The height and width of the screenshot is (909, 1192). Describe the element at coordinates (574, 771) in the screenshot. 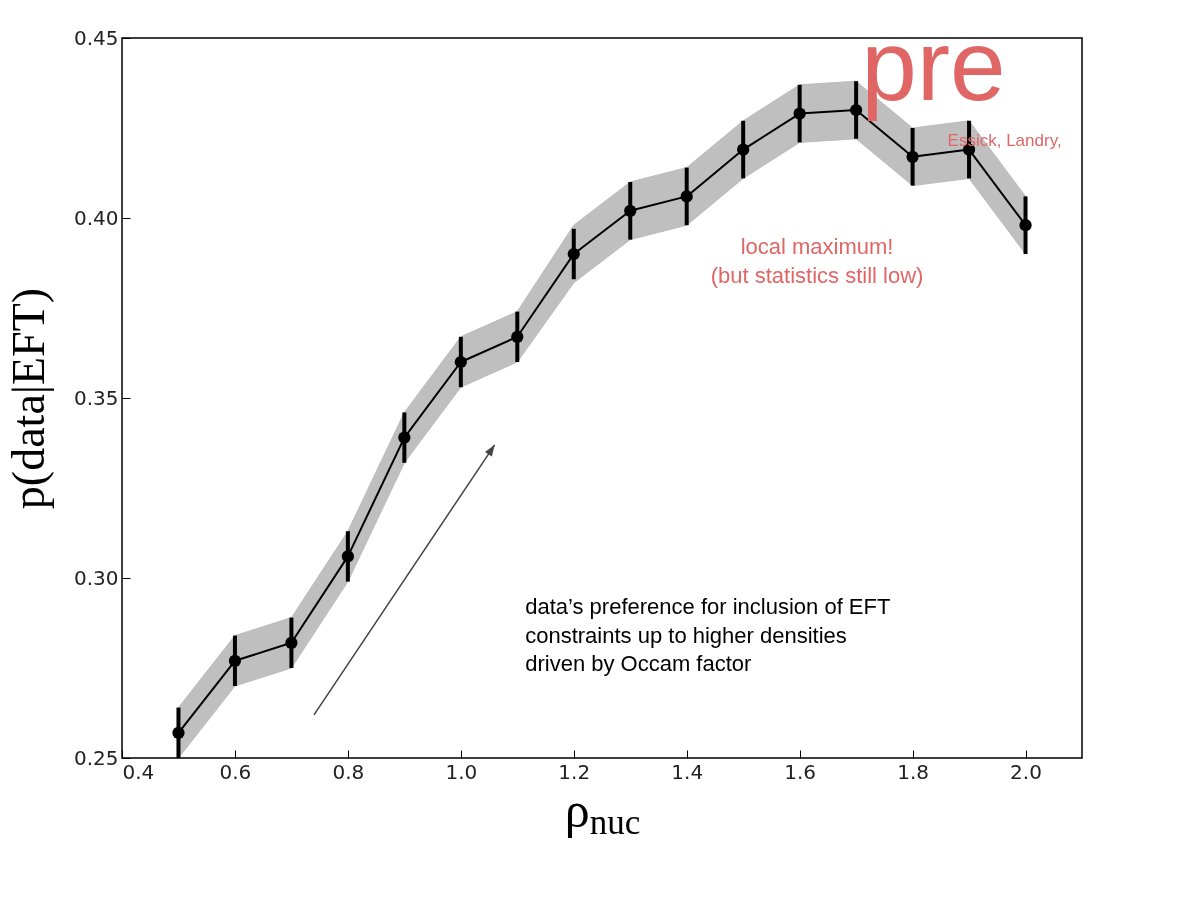

I see `x-tick-label: 1.2` at that location.